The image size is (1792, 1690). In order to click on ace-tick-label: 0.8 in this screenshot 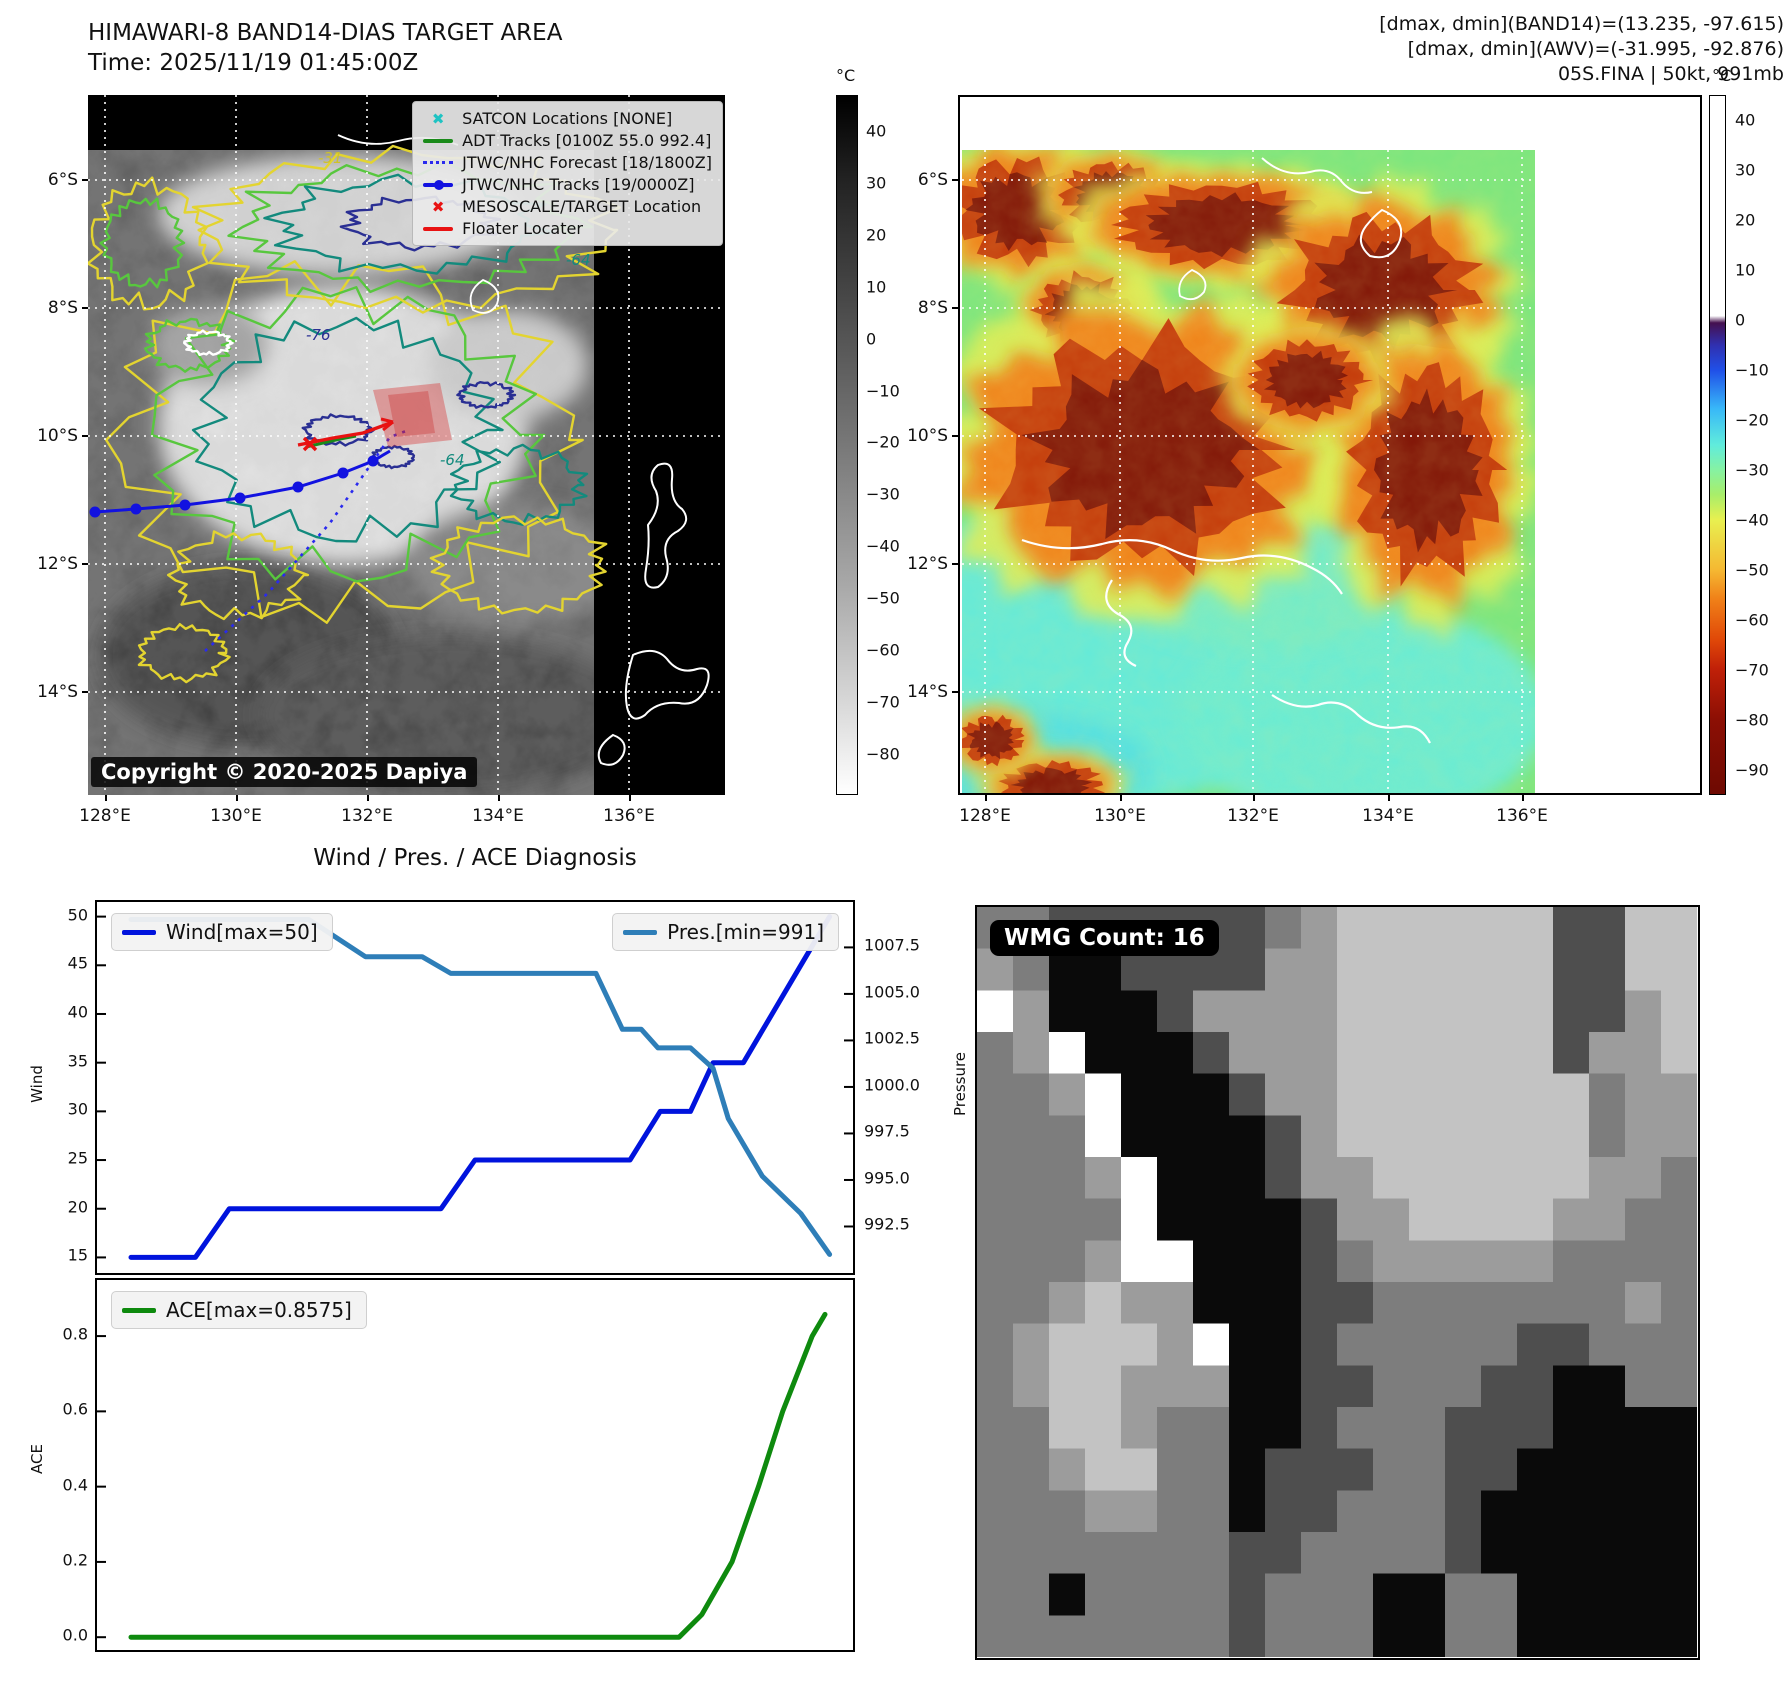, I will do `click(75, 1334)`.